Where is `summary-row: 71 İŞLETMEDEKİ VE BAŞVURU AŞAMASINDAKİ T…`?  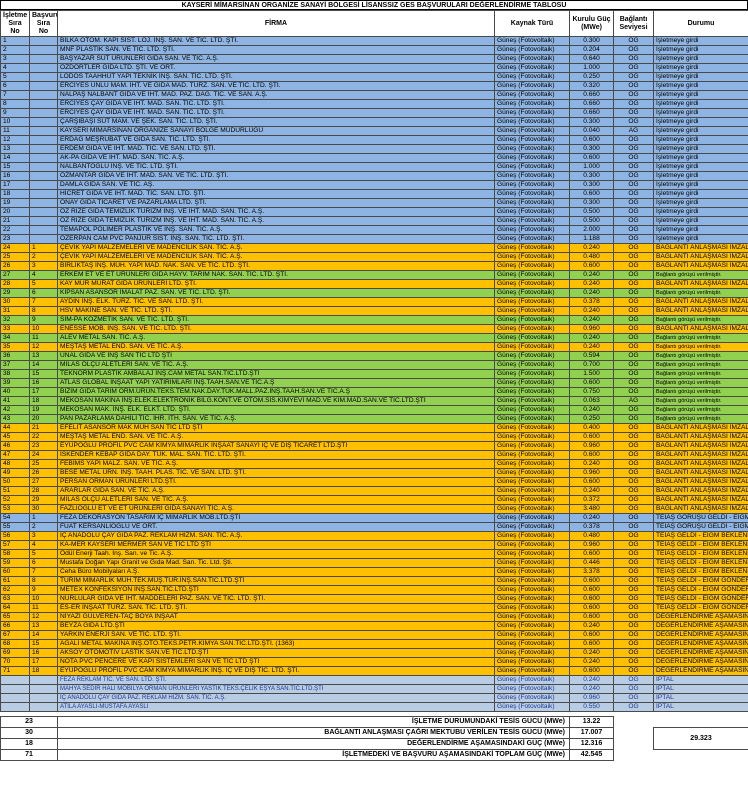 summary-row: 71 İŞLETMEDEKİ VE BAŞVURU AŞAMASINDAKİ T… is located at coordinates (374, 755).